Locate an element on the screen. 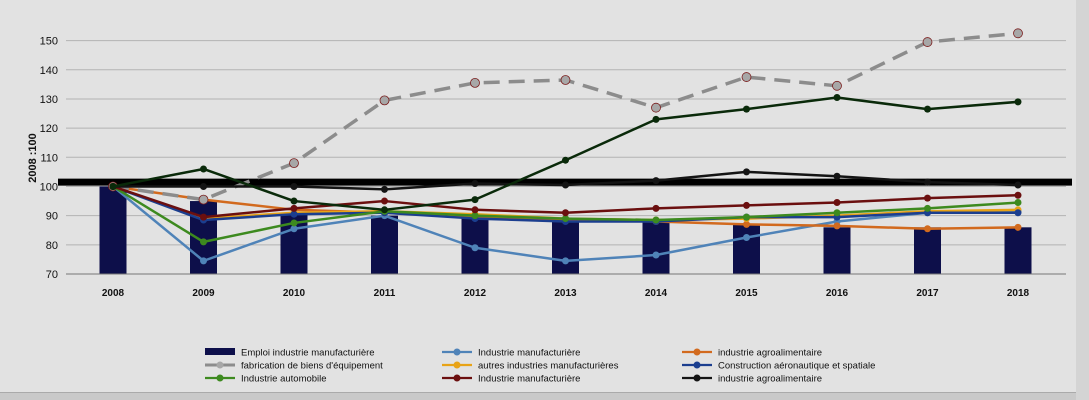  y-tick-label: 120 is located at coordinates (49, 129).